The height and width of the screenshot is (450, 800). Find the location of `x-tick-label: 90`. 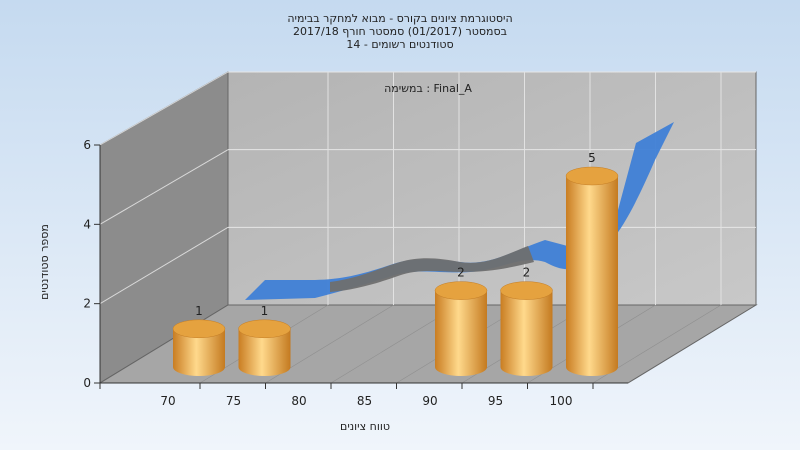

x-tick-label: 90 is located at coordinates (429, 401).